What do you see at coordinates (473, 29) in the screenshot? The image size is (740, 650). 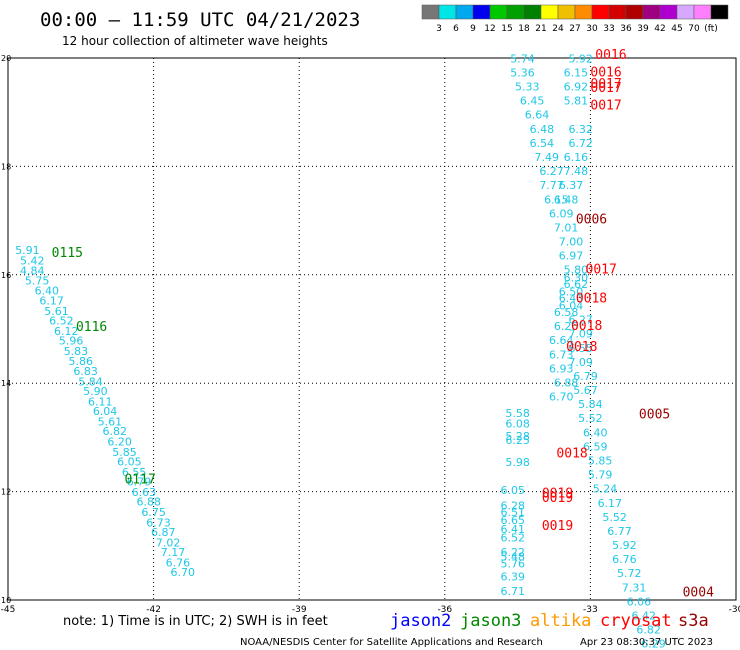 I see `color-scale-label: 9` at bounding box center [473, 29].